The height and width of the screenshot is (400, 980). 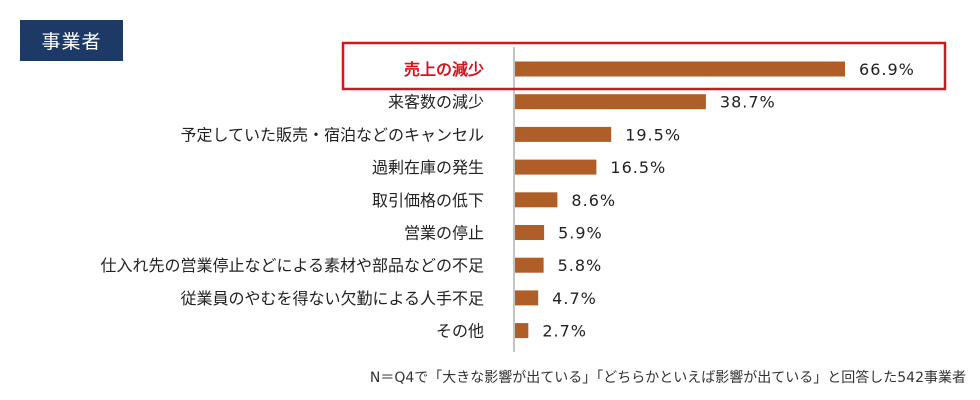 What do you see at coordinates (292, 265) in the screenshot?
I see `category-label: 仕入れ先の営業停止などによる素材や部品などの不足` at bounding box center [292, 265].